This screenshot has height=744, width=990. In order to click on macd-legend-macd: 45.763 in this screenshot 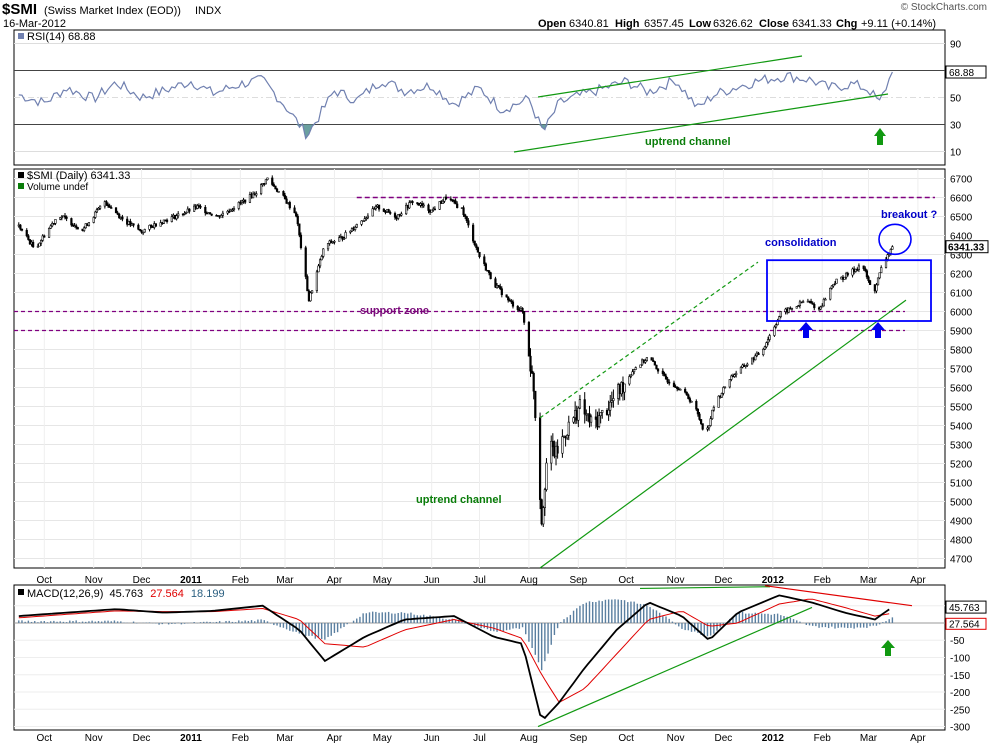, I will do `click(126, 594)`.